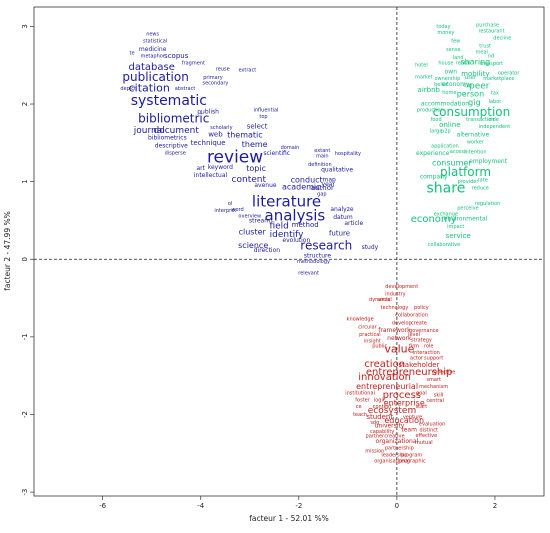 This screenshot has height=533, width=550. I want to click on word-label-cluster-1: scientific, so click(276, 153).